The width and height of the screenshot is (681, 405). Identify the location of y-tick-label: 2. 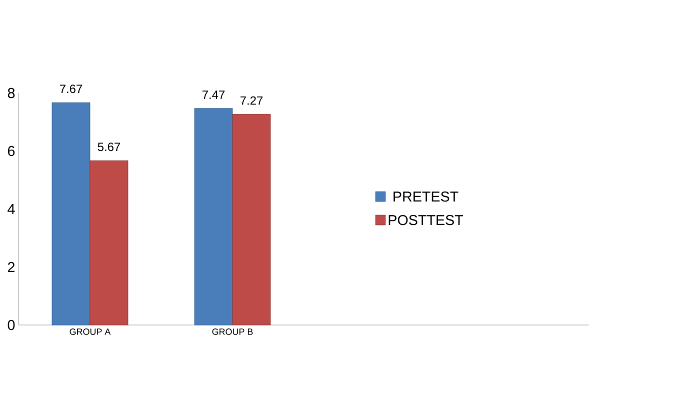
(11, 267).